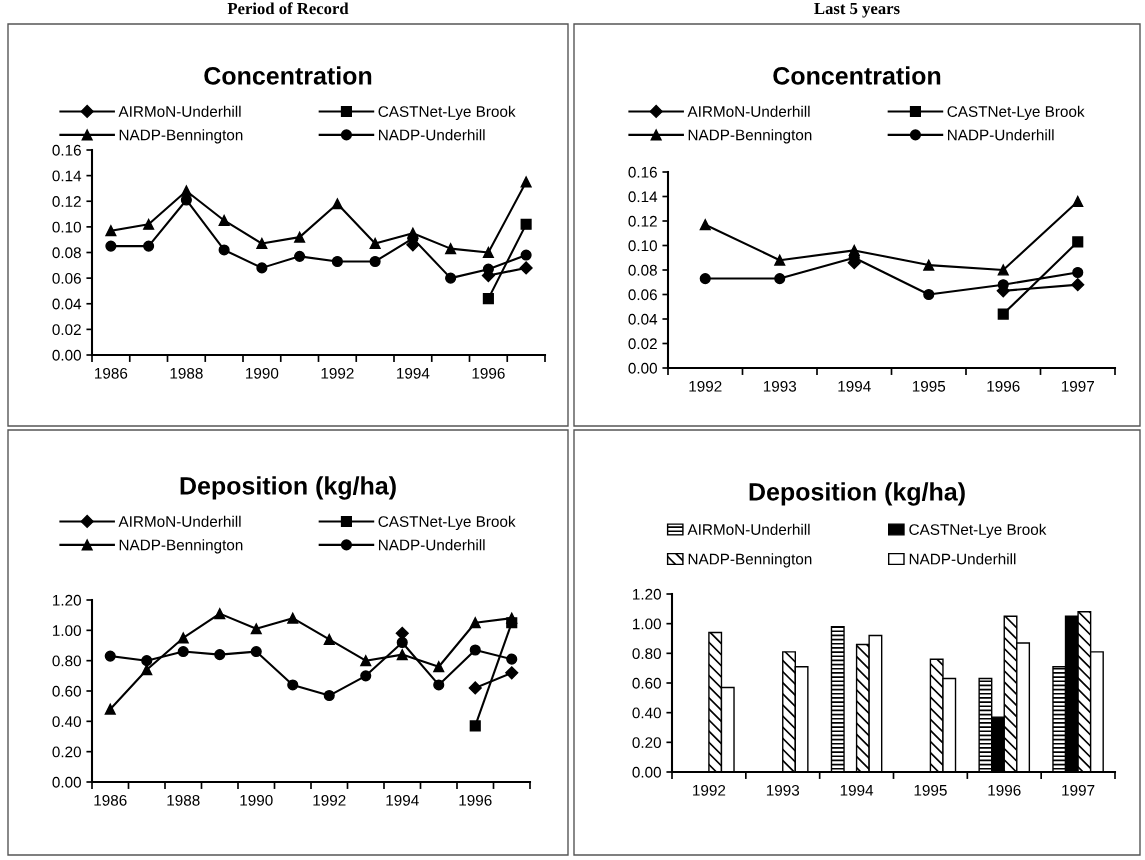 Image resolution: width=1145 pixels, height=860 pixels. What do you see at coordinates (857, 10) in the screenshot?
I see `chart-subtitle: Last 5 years` at bounding box center [857, 10].